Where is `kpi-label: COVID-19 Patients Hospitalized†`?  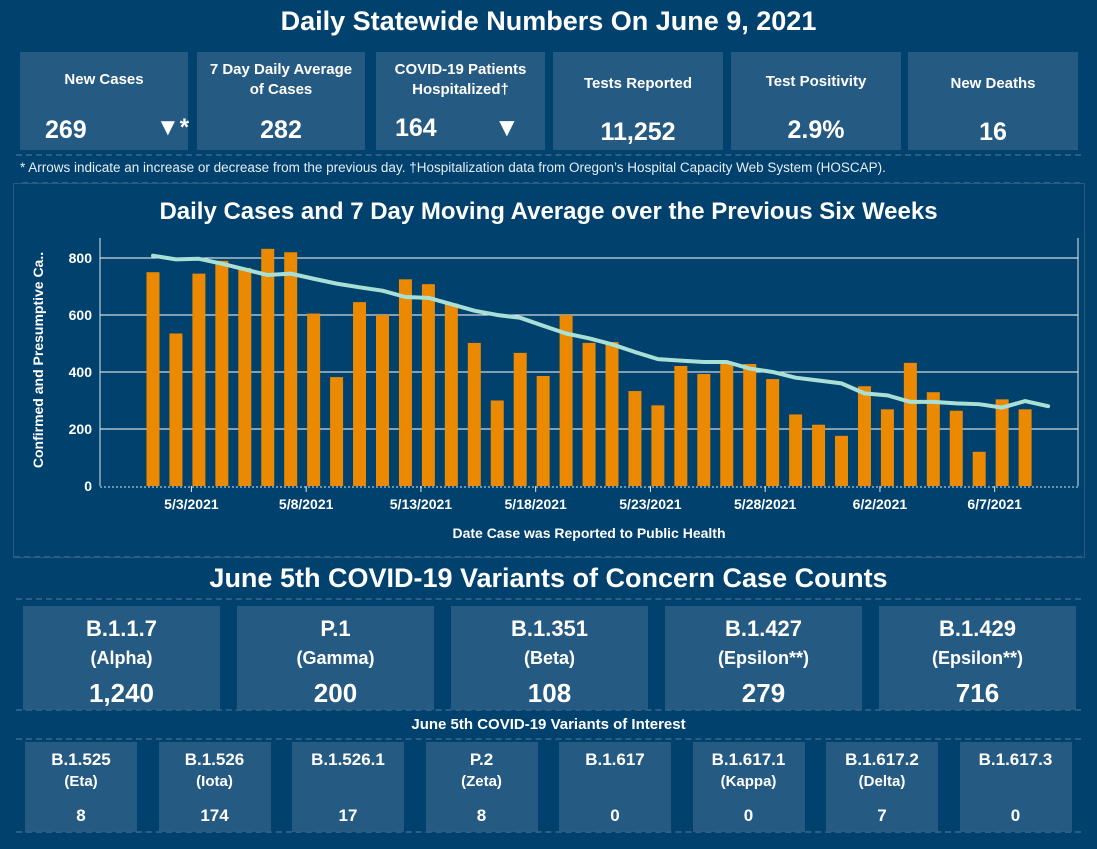 kpi-label: COVID-19 Patients Hospitalized† is located at coordinates (460, 79).